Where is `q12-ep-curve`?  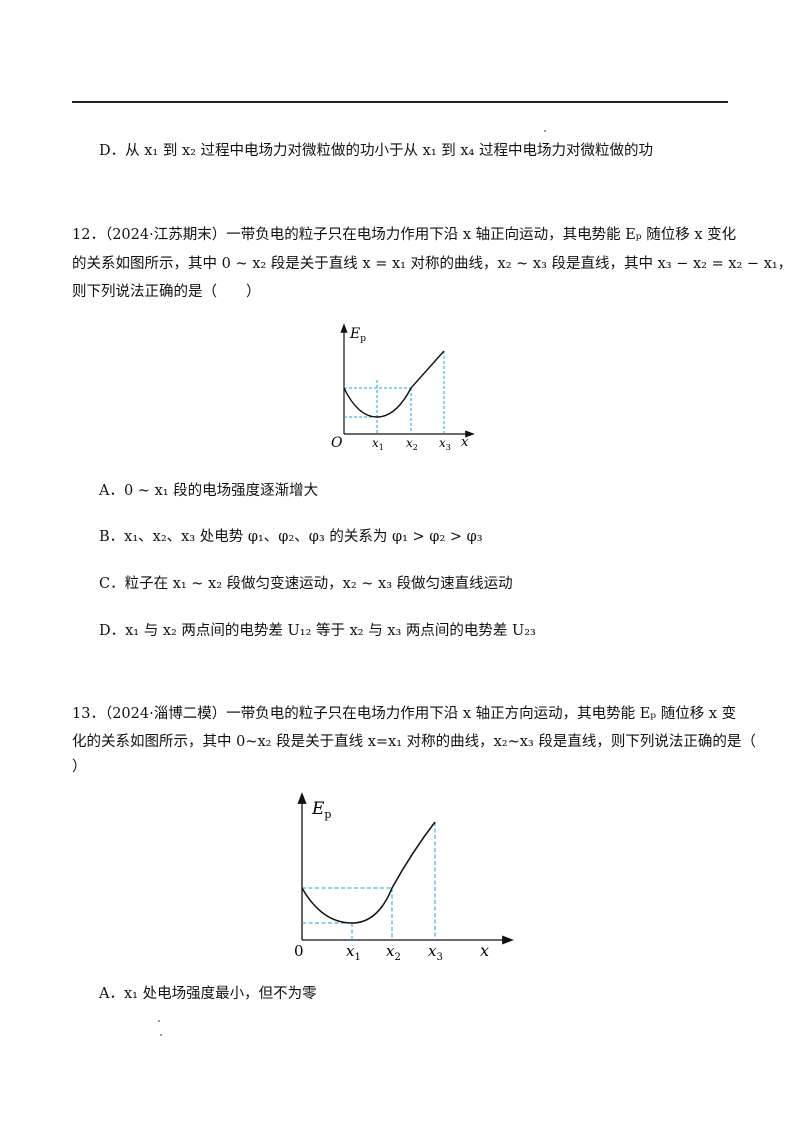 q12-ep-curve is located at coordinates (394, 384).